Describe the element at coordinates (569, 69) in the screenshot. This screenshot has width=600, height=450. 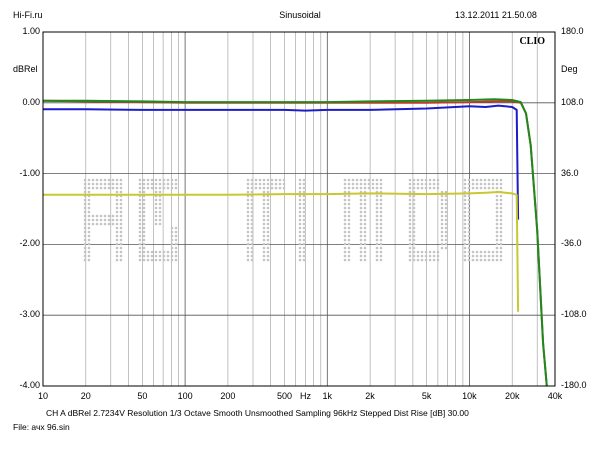
I see `right-axis-unit: Deg` at that location.